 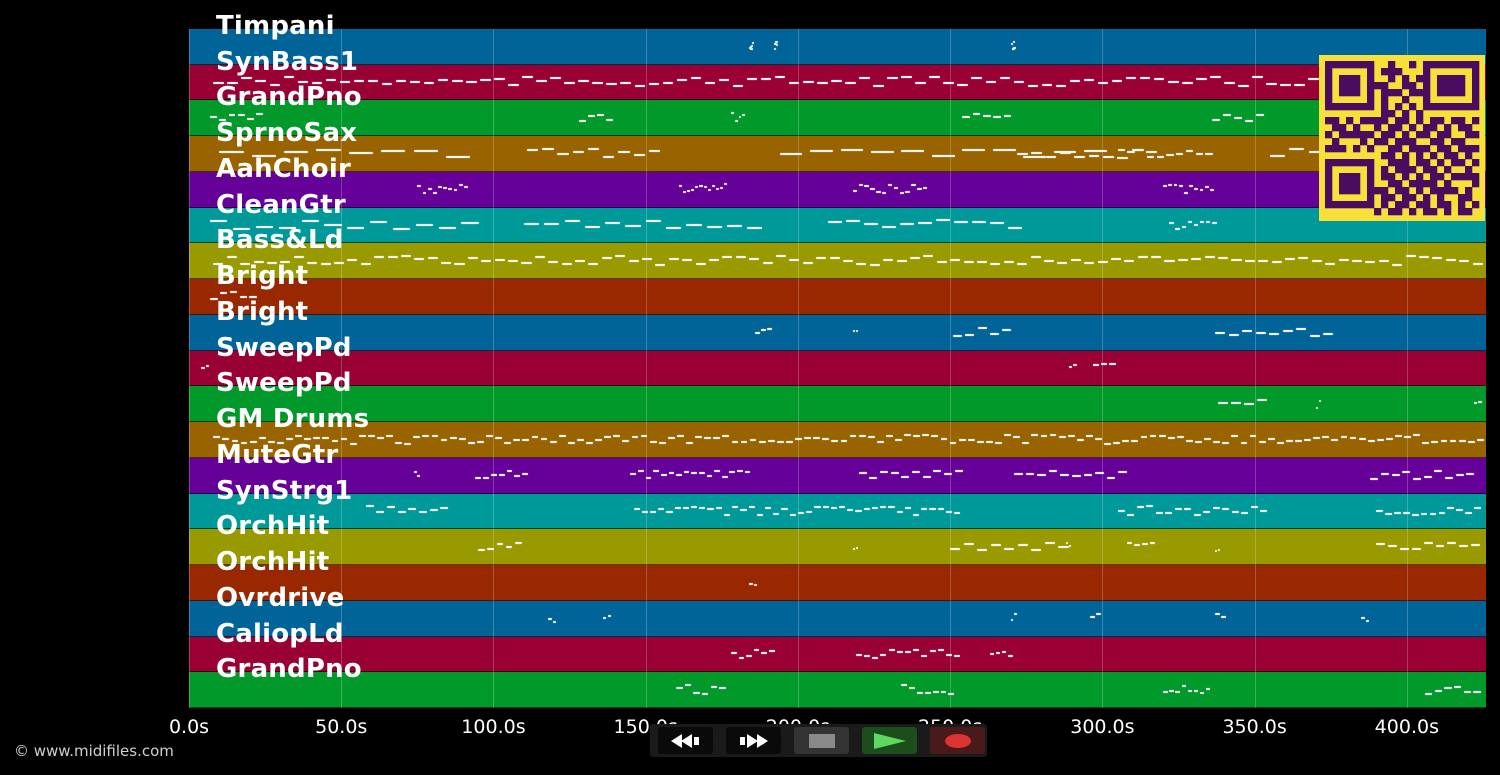 I want to click on play-button, so click(x=889, y=740).